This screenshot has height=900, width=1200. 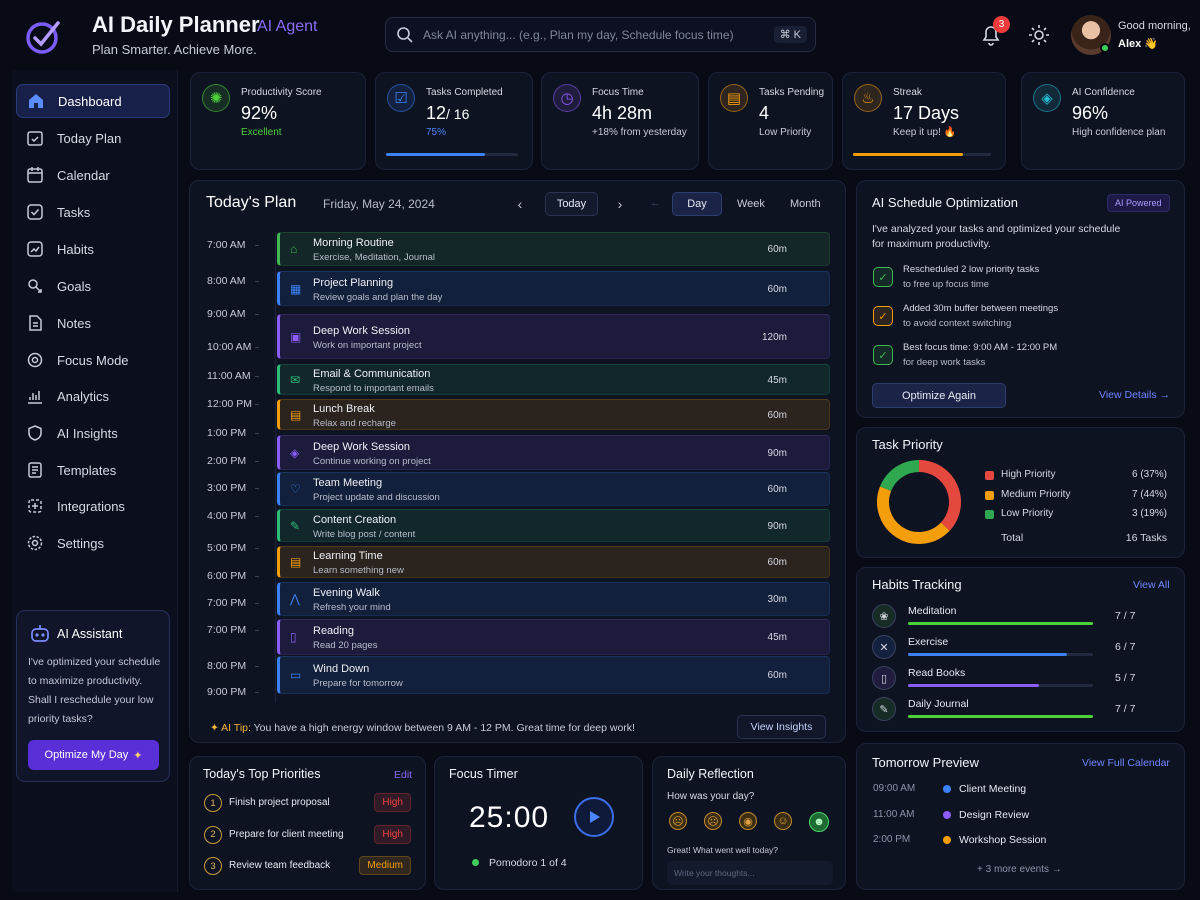 What do you see at coordinates (678, 821) in the screenshot?
I see `sad-face-icon: ☹` at bounding box center [678, 821].